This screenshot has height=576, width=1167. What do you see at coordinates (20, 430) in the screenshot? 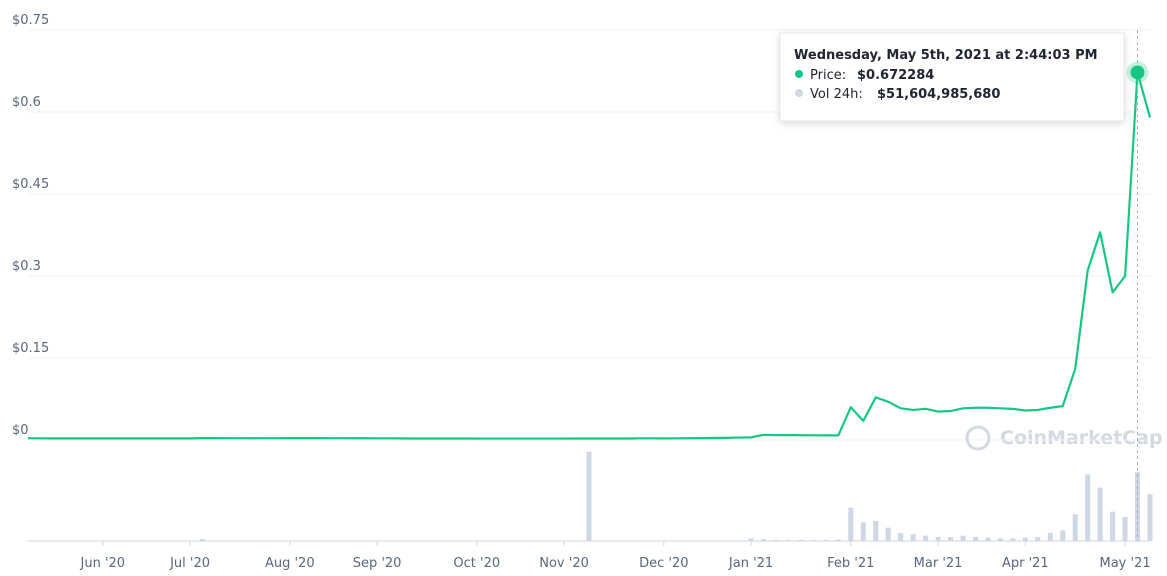
I see `y-tick-label: $0` at bounding box center [20, 430].